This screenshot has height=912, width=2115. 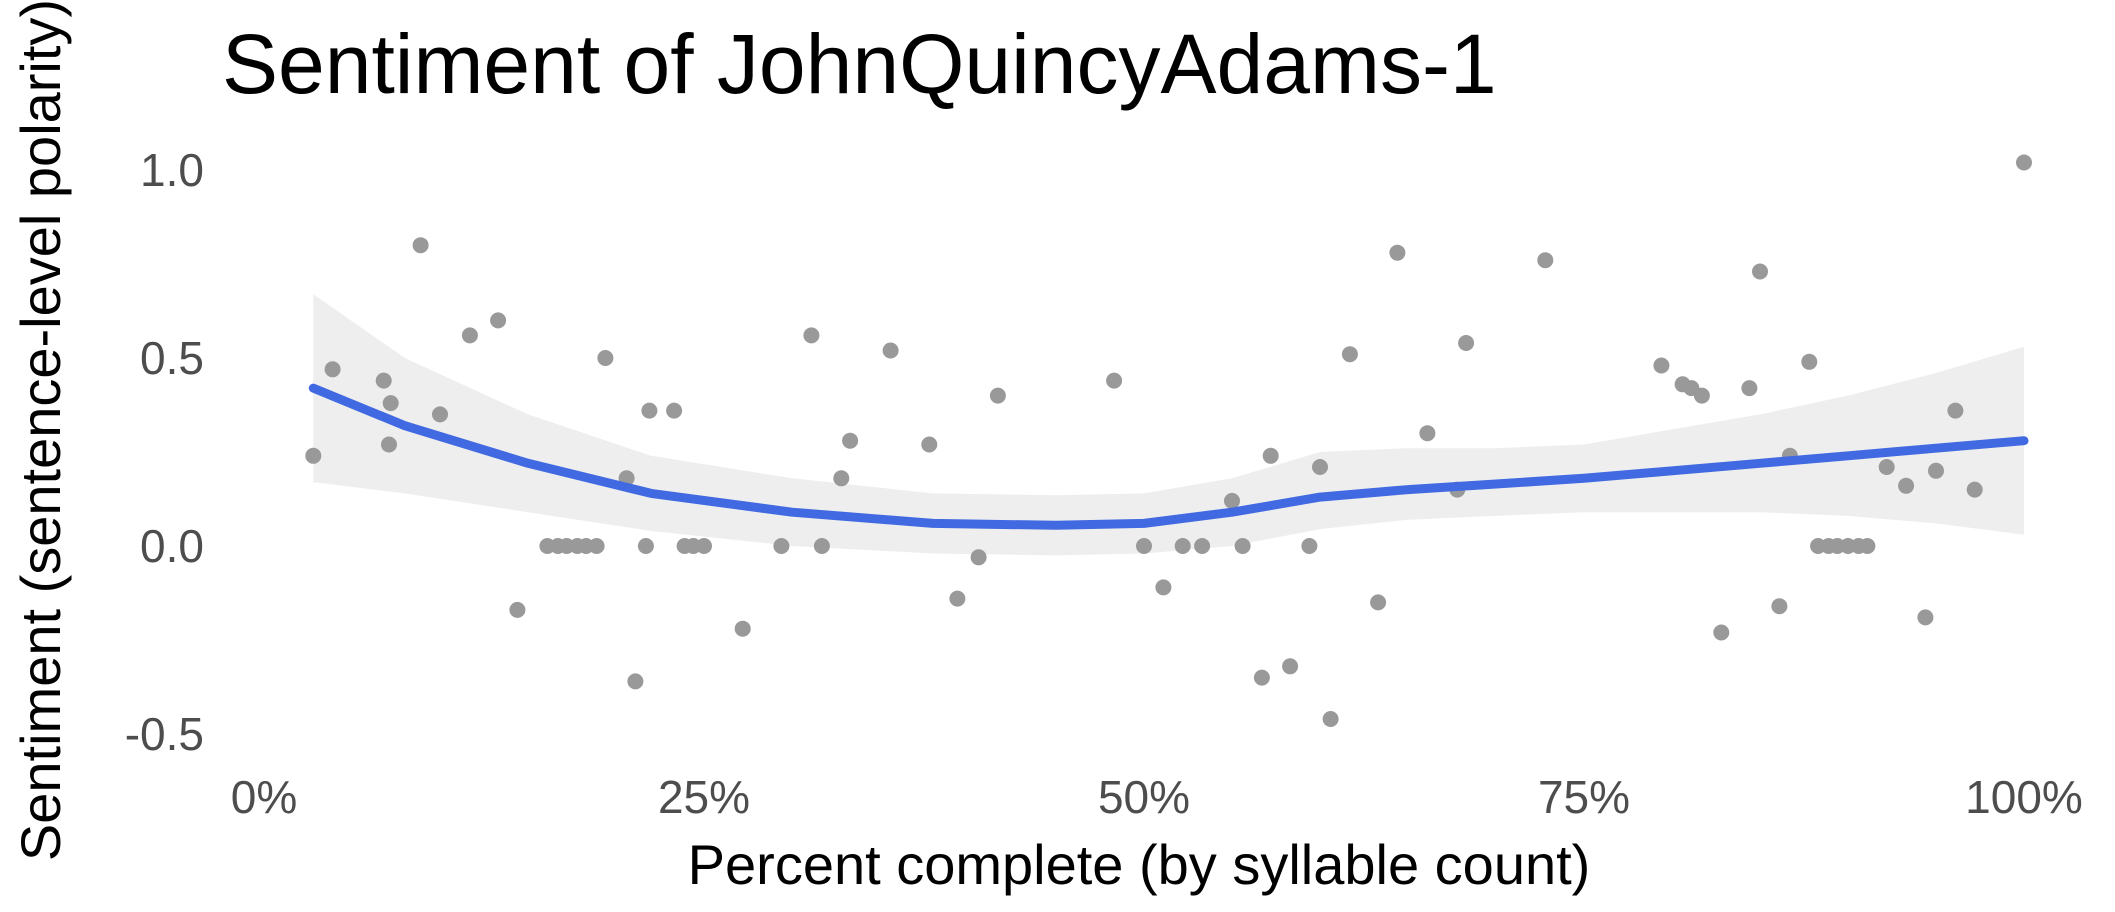 I want to click on x-axis-ticks: 0% 25% 50% 75% 100%, so click(x=1157, y=797).